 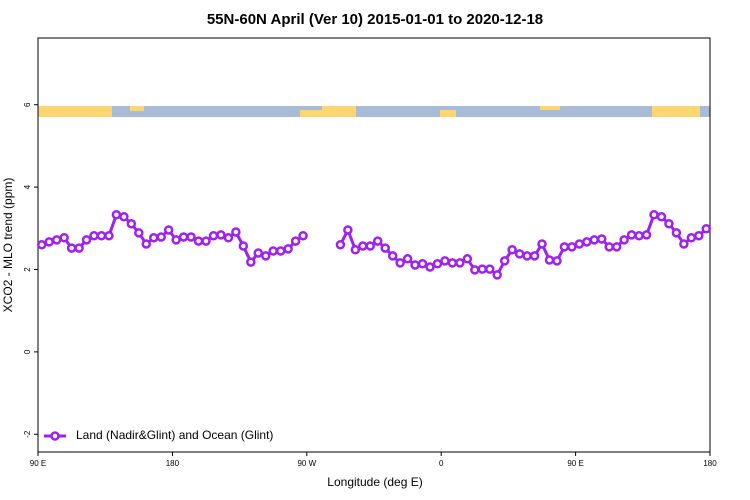 I want to click on y-tick-label: -2, so click(x=27, y=434).